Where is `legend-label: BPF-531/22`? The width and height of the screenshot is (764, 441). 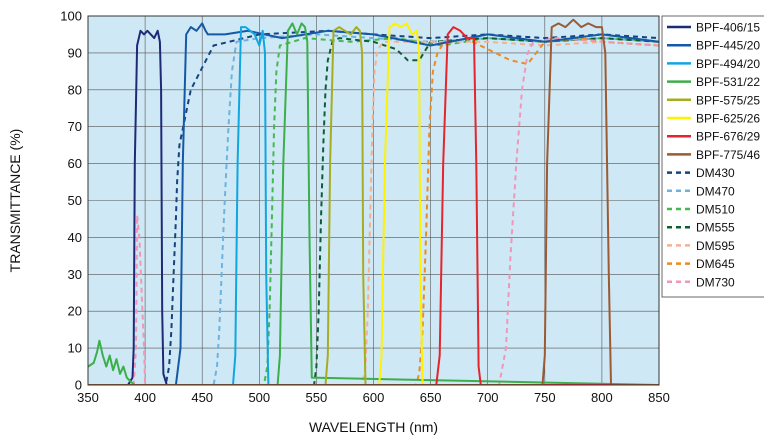
legend-label: BPF-531/22 is located at coordinates (728, 82).